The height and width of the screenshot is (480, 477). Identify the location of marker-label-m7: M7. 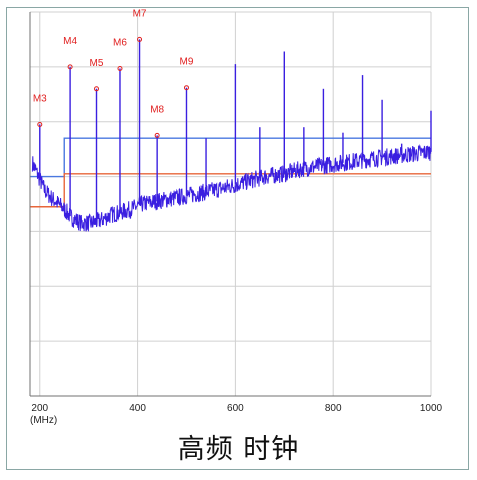
(140, 13).